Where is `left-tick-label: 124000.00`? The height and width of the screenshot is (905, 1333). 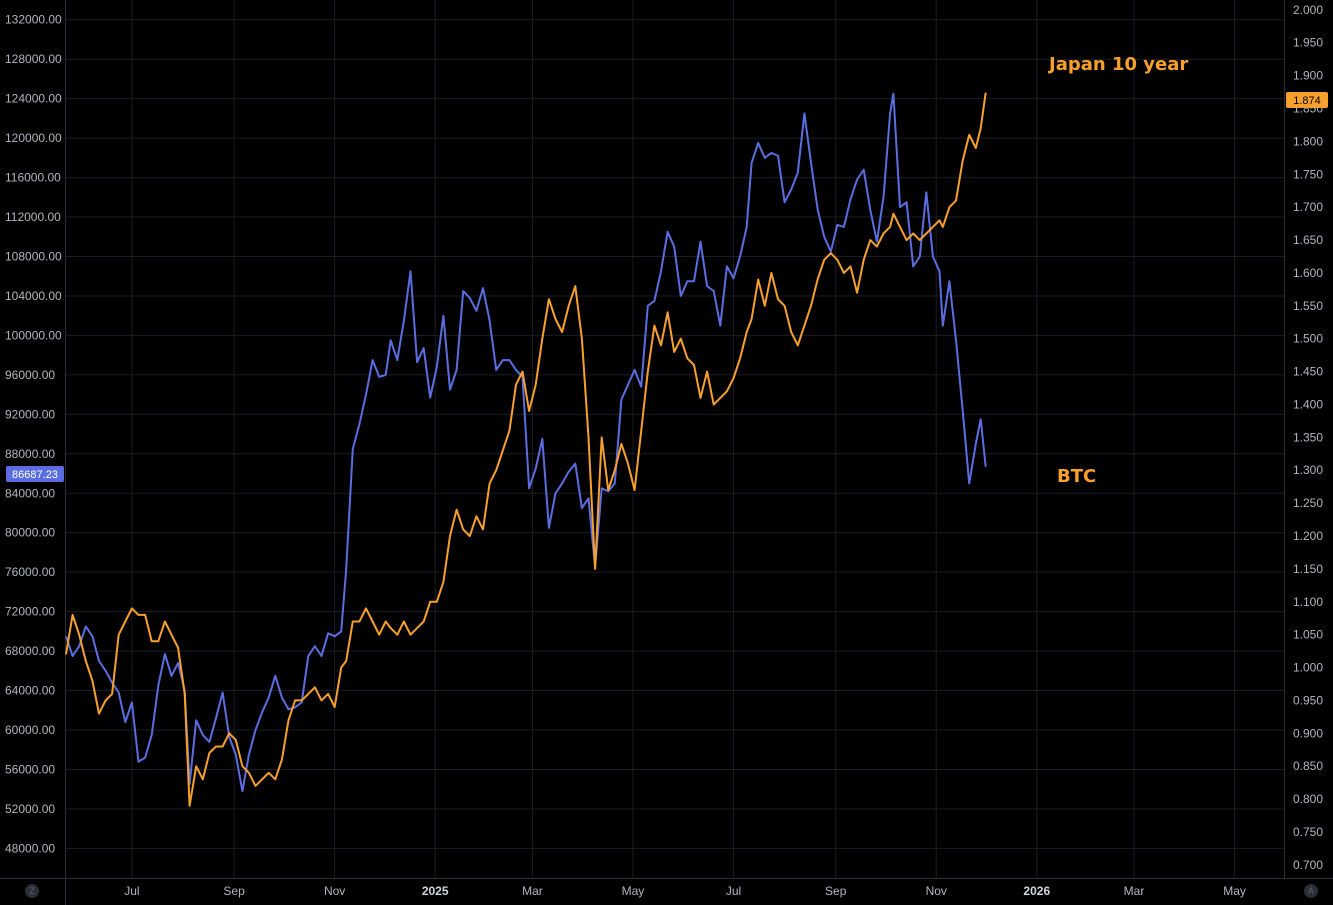
left-tick-label: 124000.00 is located at coordinates (33, 99).